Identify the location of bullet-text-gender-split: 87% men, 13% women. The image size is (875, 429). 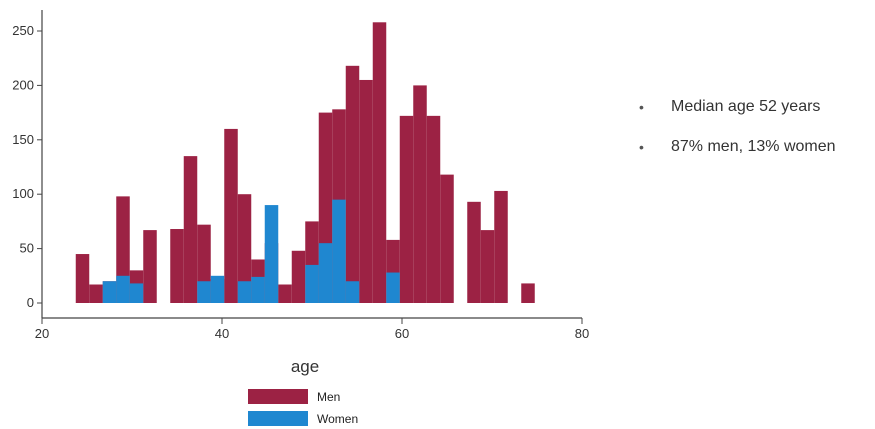
(753, 146).